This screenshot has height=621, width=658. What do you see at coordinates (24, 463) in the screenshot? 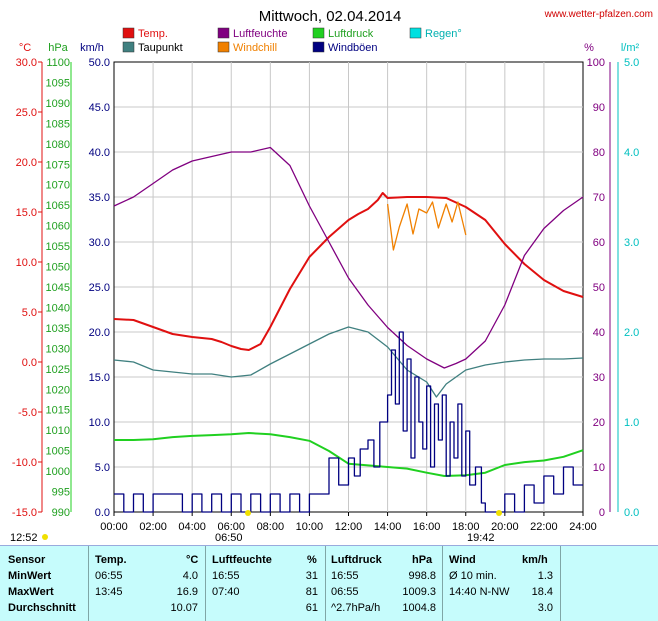
I see `tick-c: -10.0` at bounding box center [24, 463].